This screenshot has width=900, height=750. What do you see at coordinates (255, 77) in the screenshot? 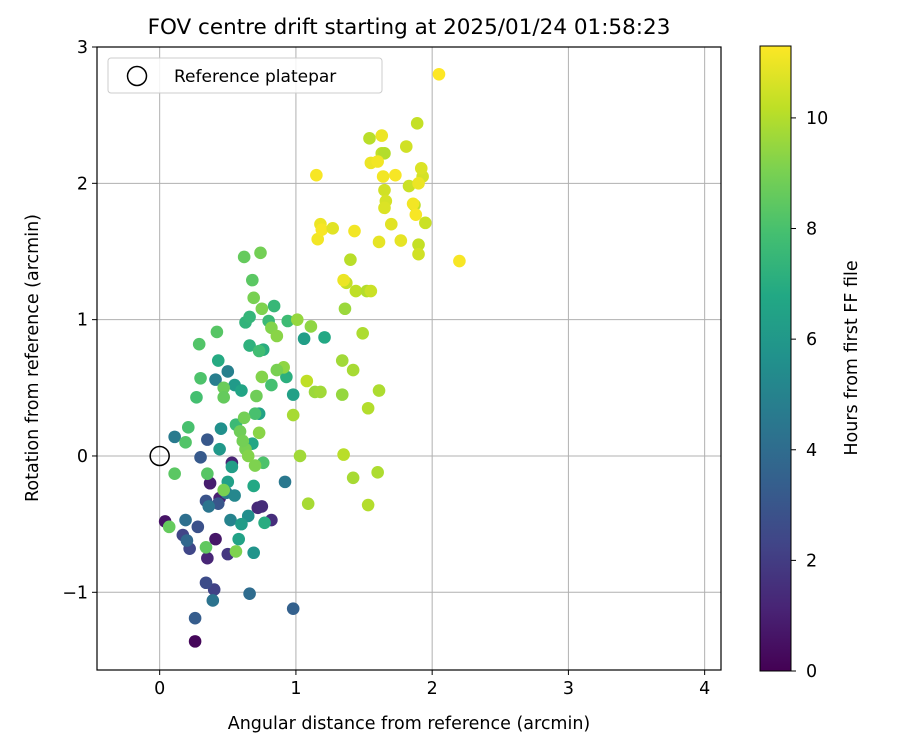
I see `legend-label-reference: Reference platepar` at bounding box center [255, 77].